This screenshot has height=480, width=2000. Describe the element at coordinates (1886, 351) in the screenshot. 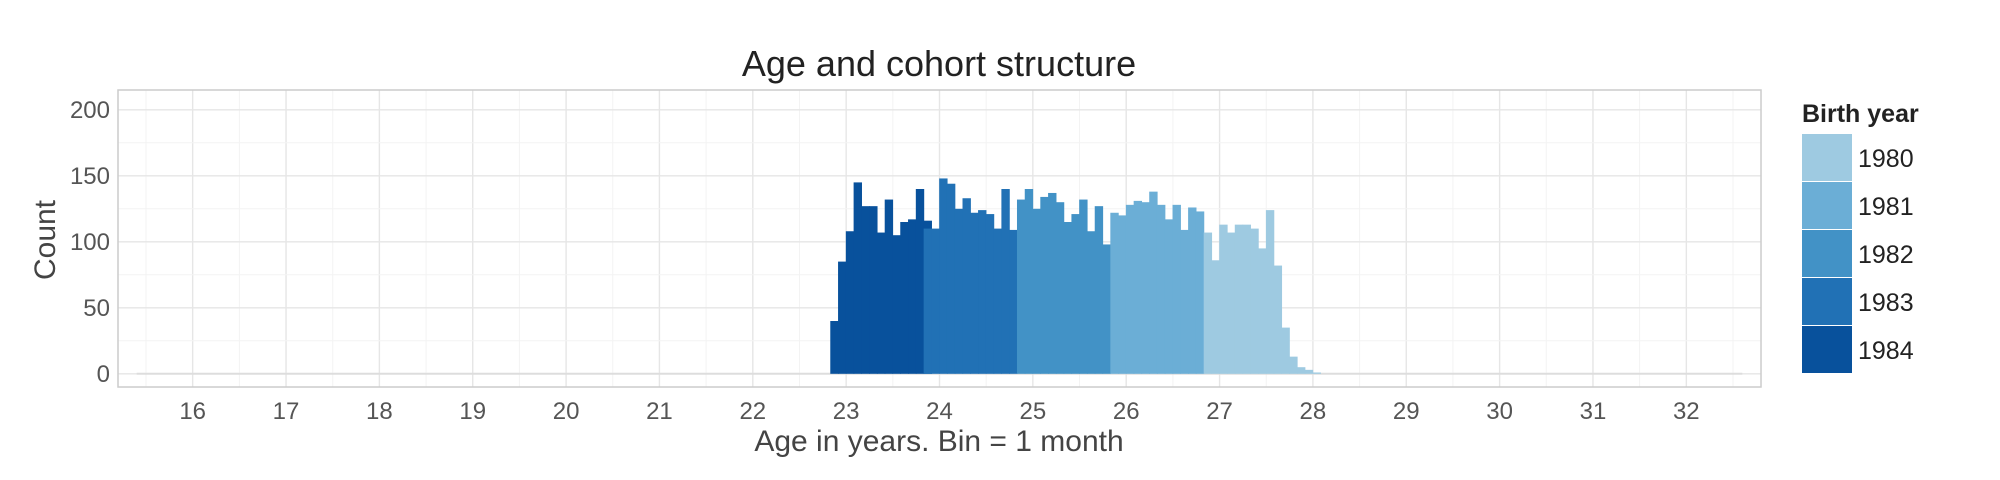

I see `legend-label: 1984` at that location.